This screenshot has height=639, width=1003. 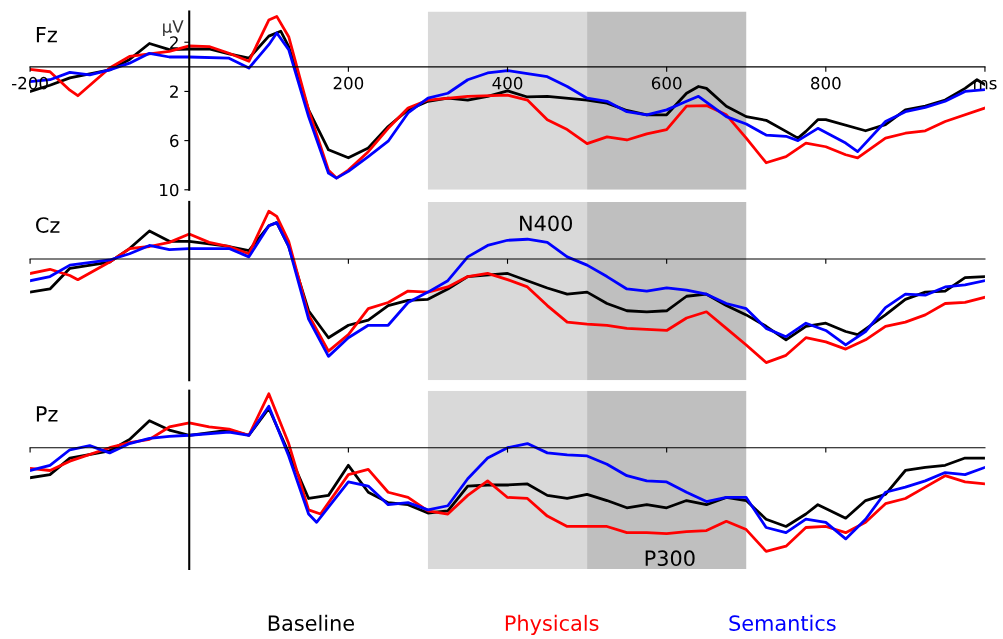 I want to click on y-axis-title: μV, so click(x=173, y=28).